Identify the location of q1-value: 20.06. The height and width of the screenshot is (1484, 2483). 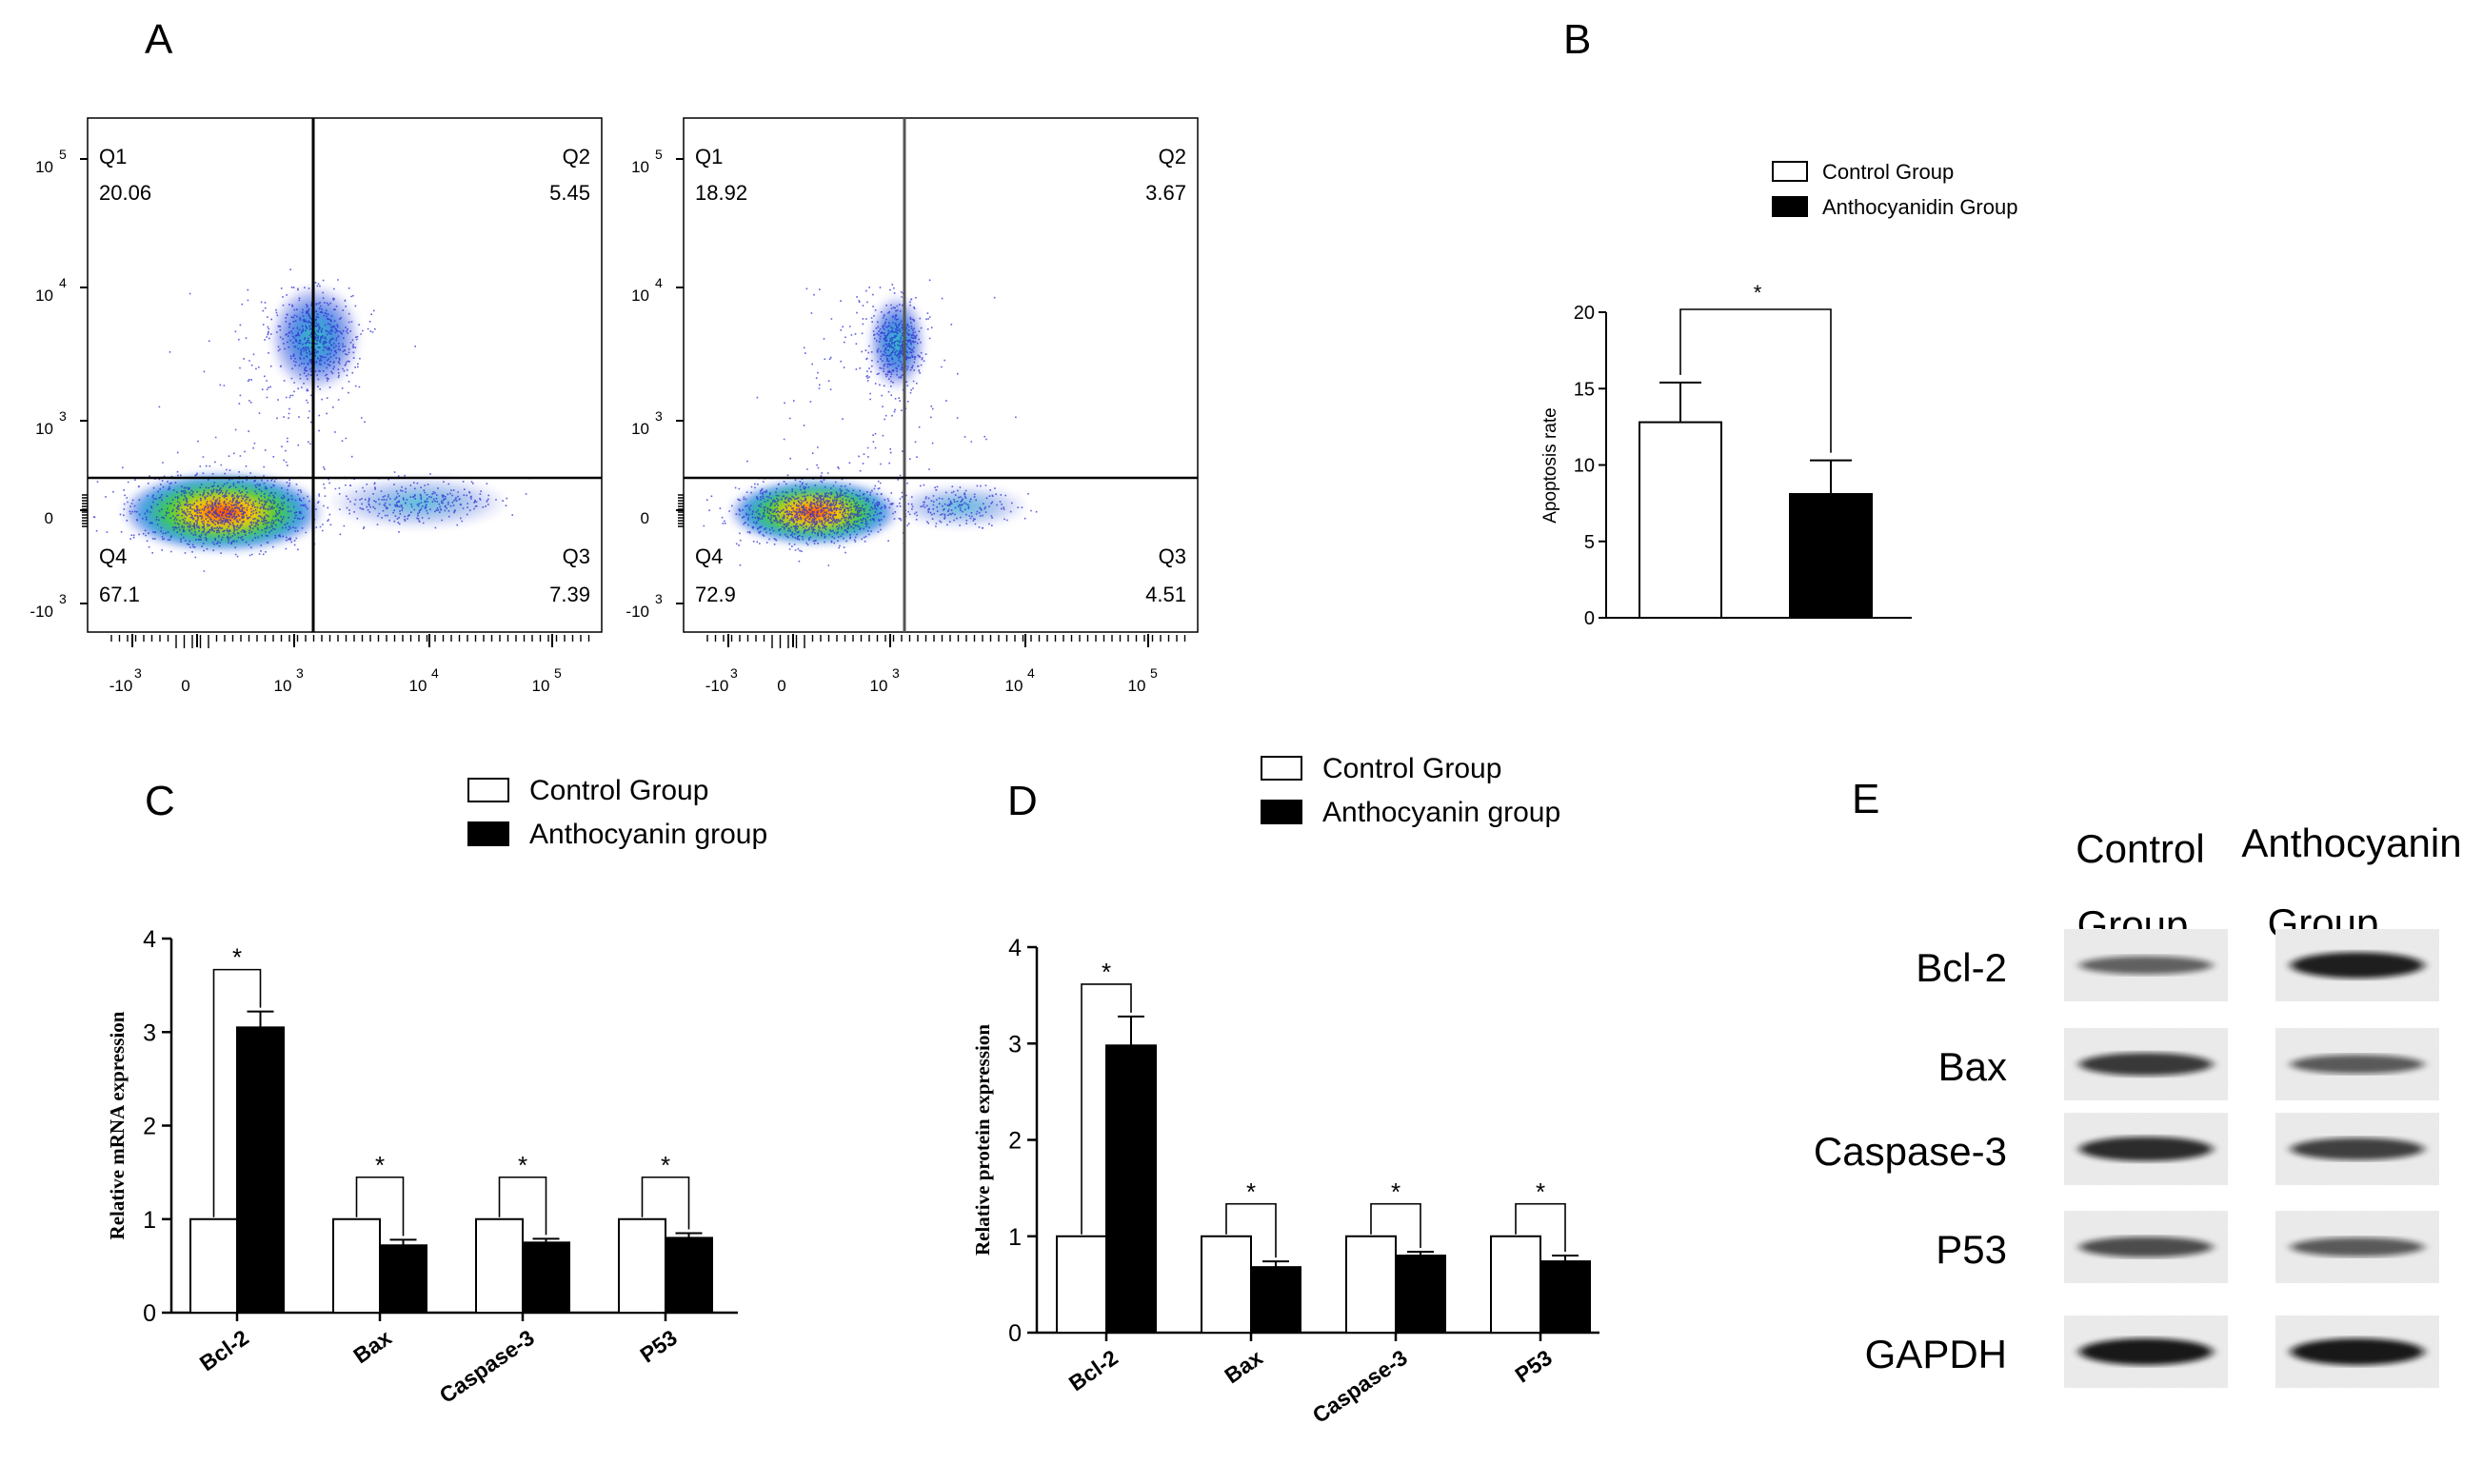
(125, 193).